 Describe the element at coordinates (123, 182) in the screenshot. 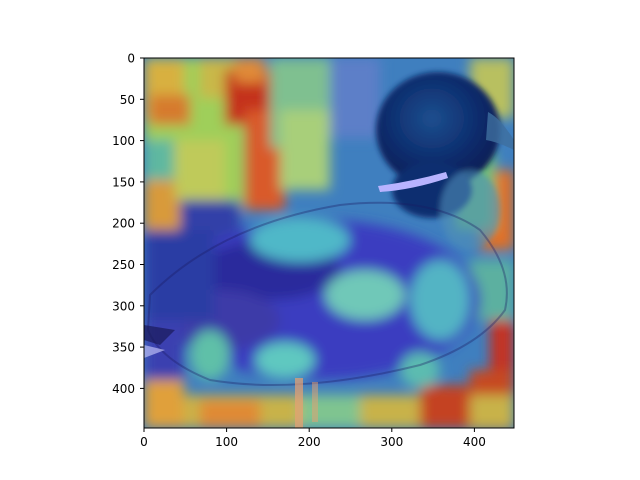

I see `y-tick-label: 150` at that location.